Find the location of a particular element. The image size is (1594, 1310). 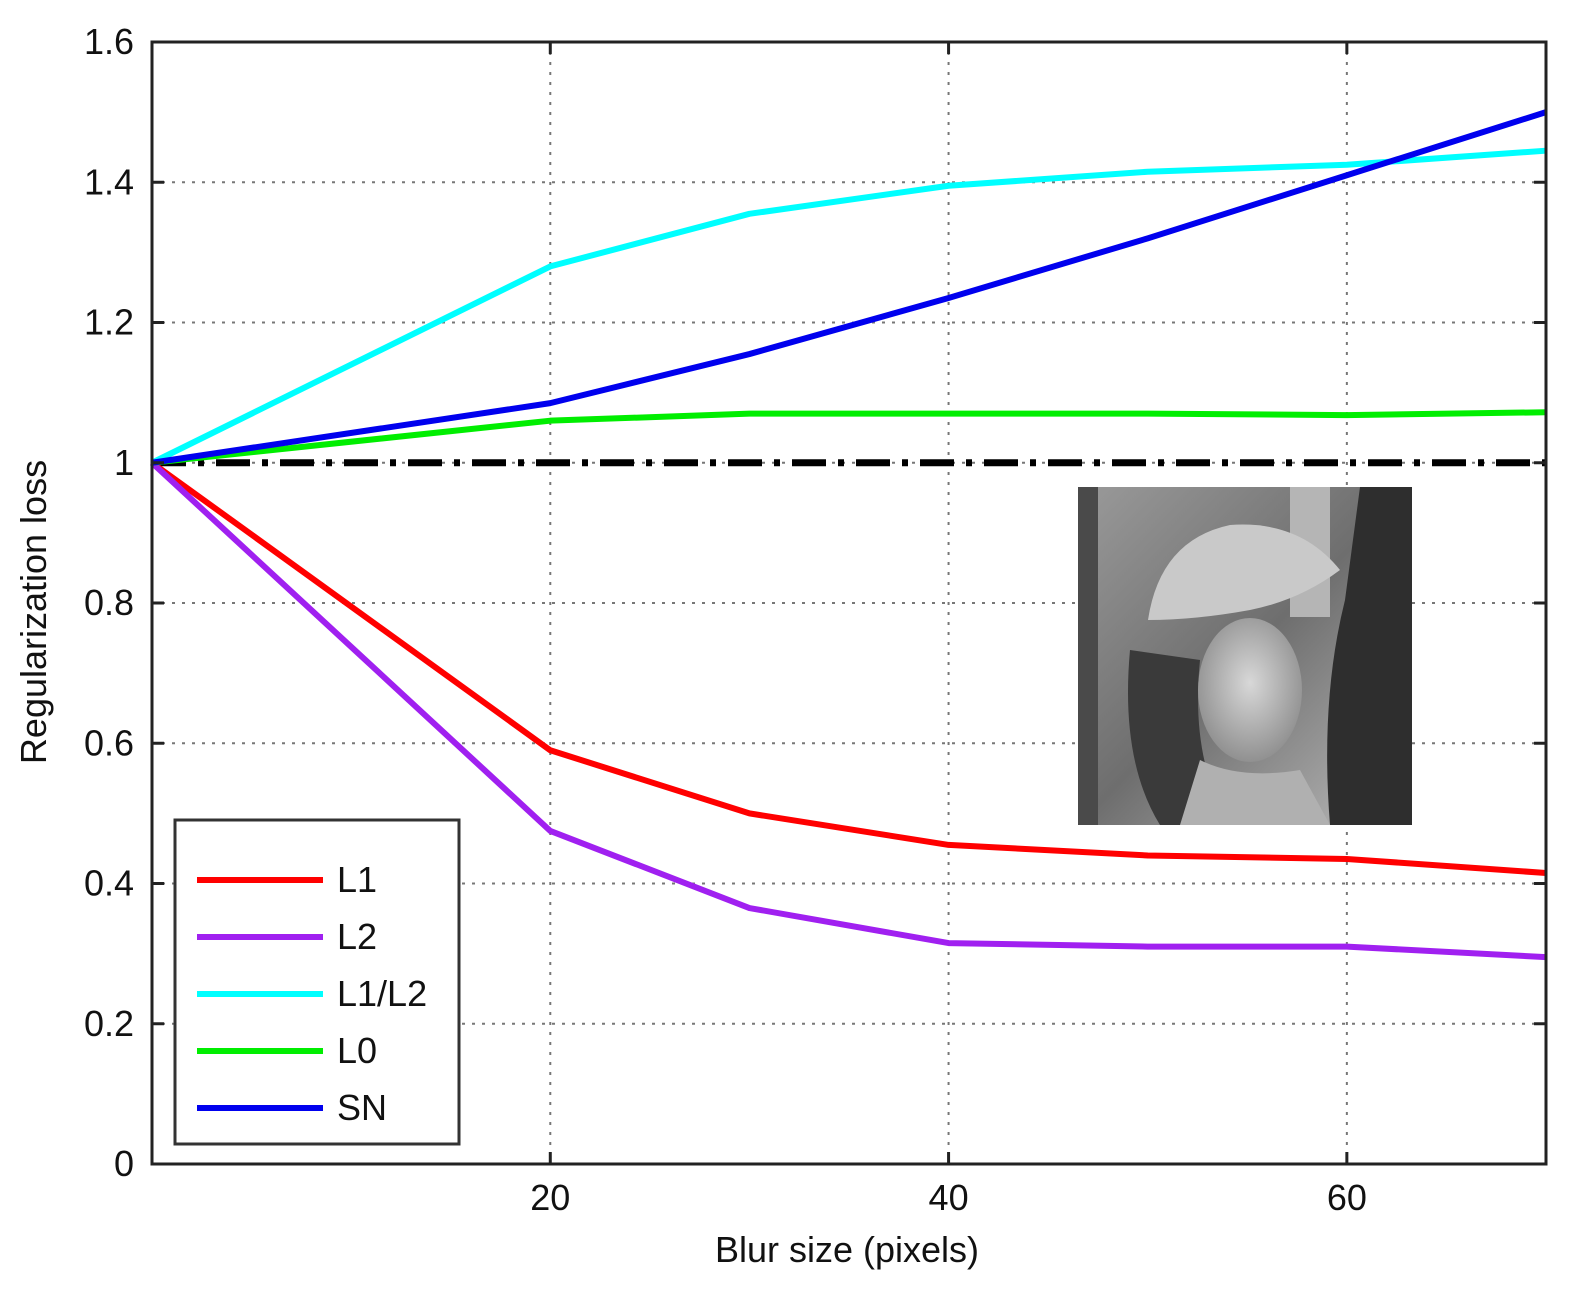

y-tick-label: 0.2 is located at coordinates (109, 1023).